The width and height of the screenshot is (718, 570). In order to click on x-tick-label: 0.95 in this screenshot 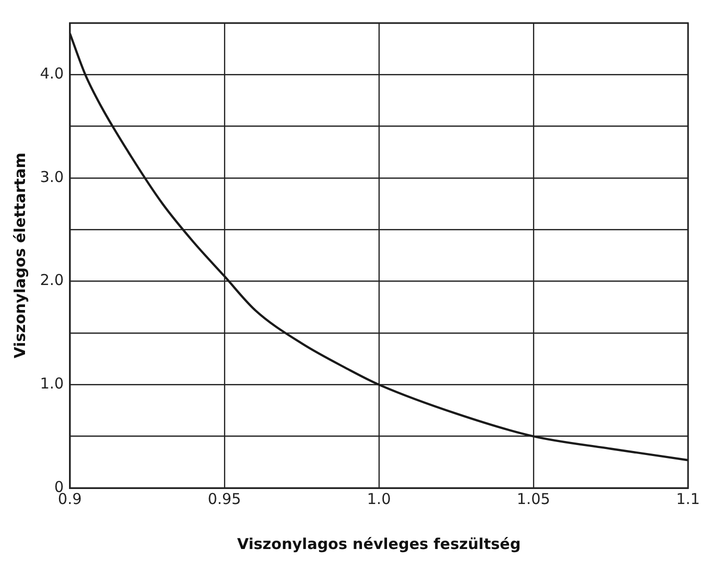, I will do `click(225, 499)`.